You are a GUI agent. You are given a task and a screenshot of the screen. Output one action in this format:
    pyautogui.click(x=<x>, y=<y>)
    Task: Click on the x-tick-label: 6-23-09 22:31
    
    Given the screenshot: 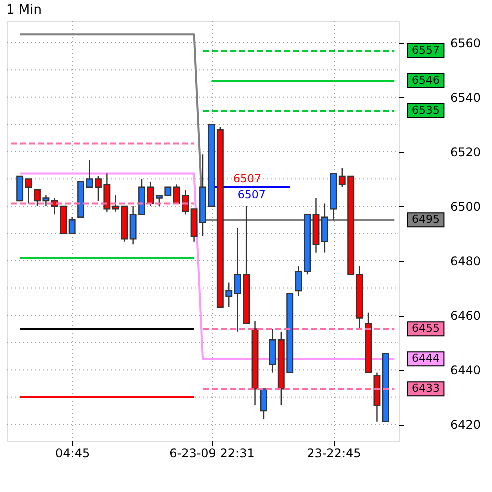 What is the action you would take?
    pyautogui.click(x=212, y=453)
    